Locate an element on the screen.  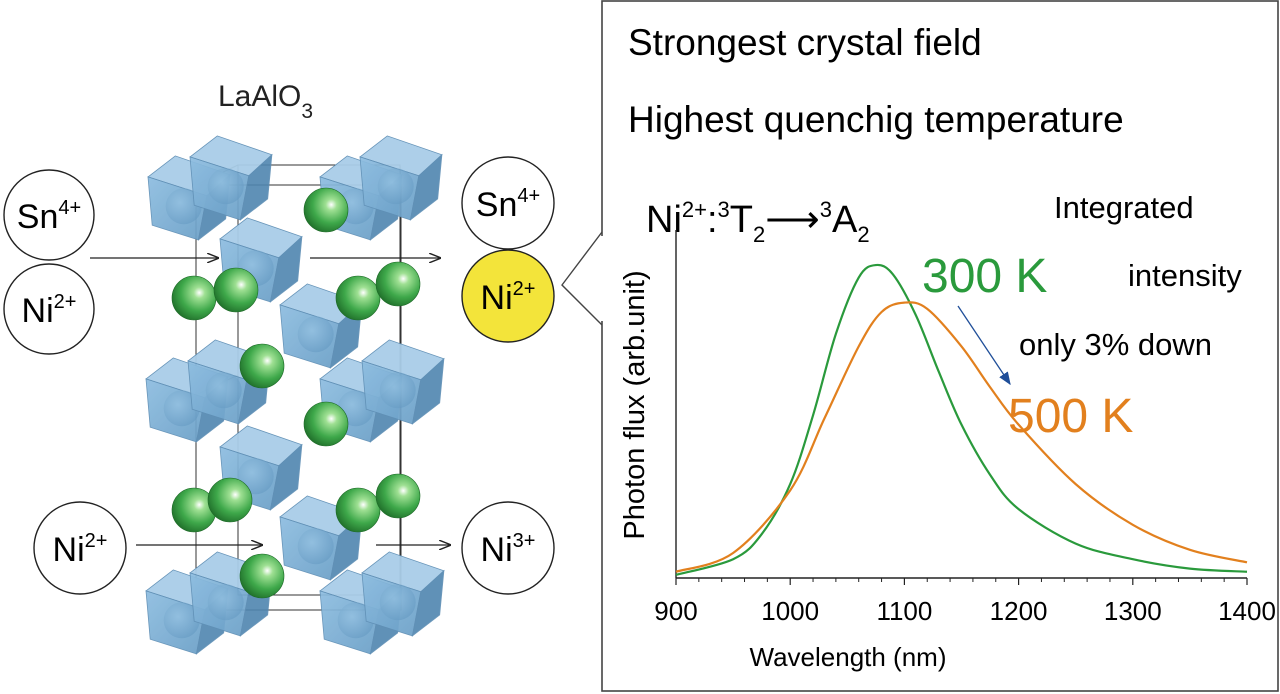
la-atoms-layer is located at coordinates (296, 393).